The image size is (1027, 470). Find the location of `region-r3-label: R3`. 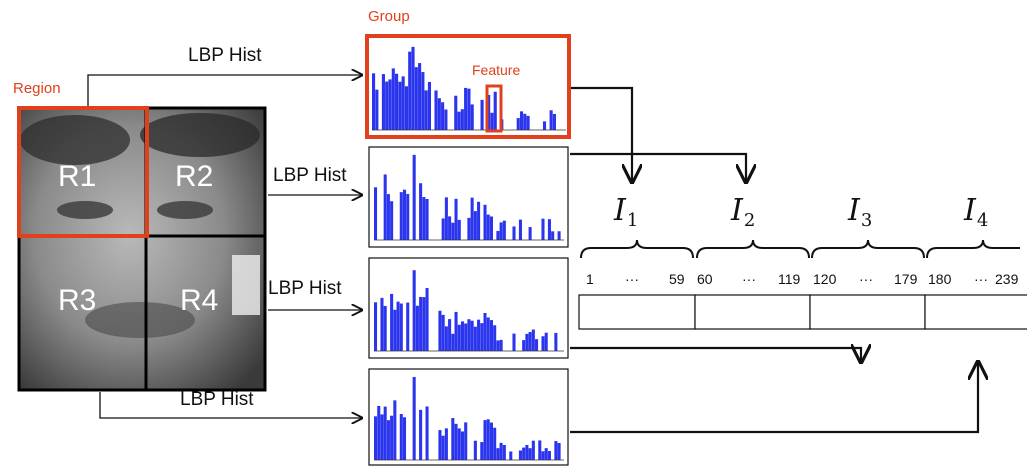

region-r3-label: R3 is located at coordinates (77, 300).